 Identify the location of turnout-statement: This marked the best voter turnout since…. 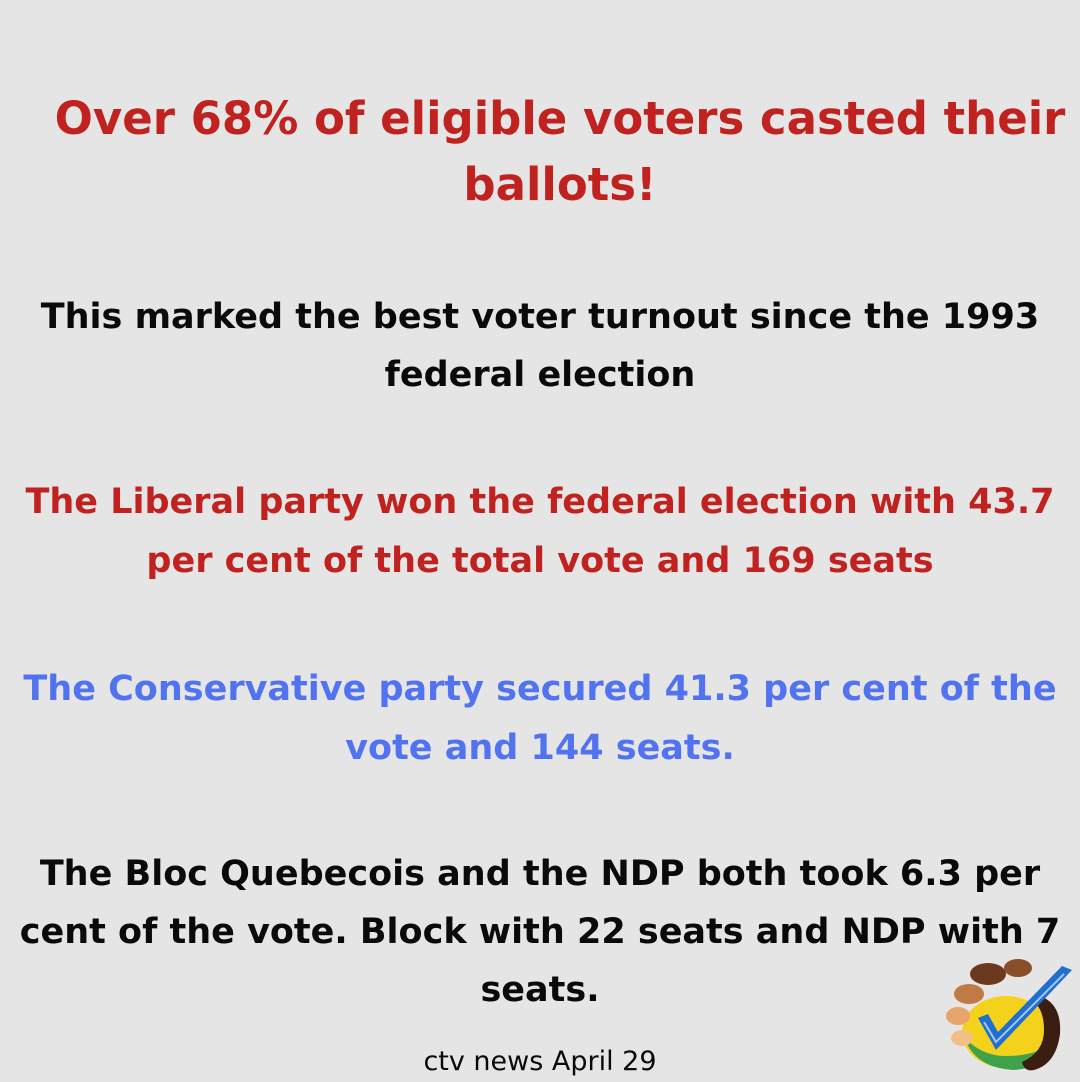
(540, 346).